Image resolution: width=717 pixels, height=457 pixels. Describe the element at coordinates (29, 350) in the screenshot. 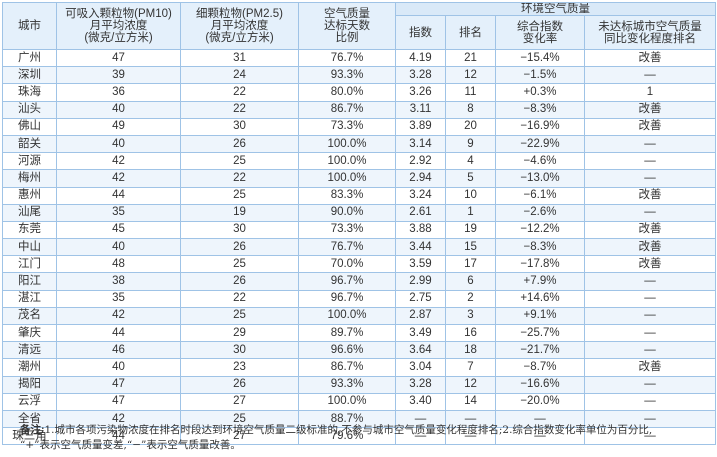

I see `city-cell: 清远` at that location.